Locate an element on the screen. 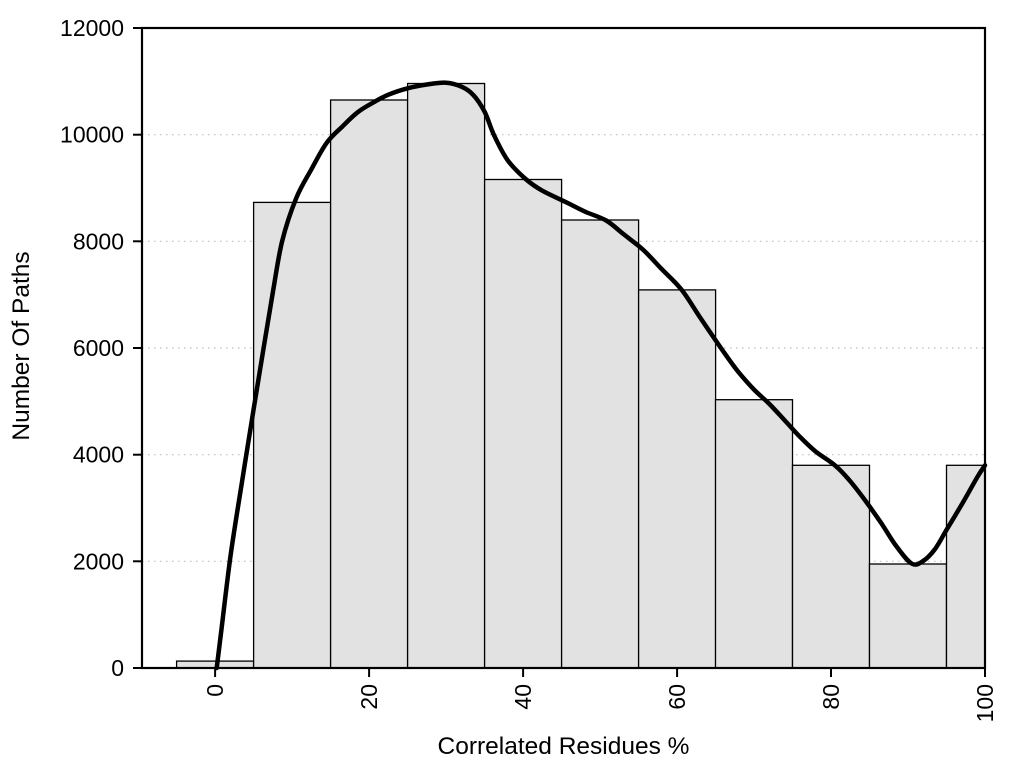 This screenshot has width=1024, height=768. y-tick-label: 2000 is located at coordinates (98, 561).